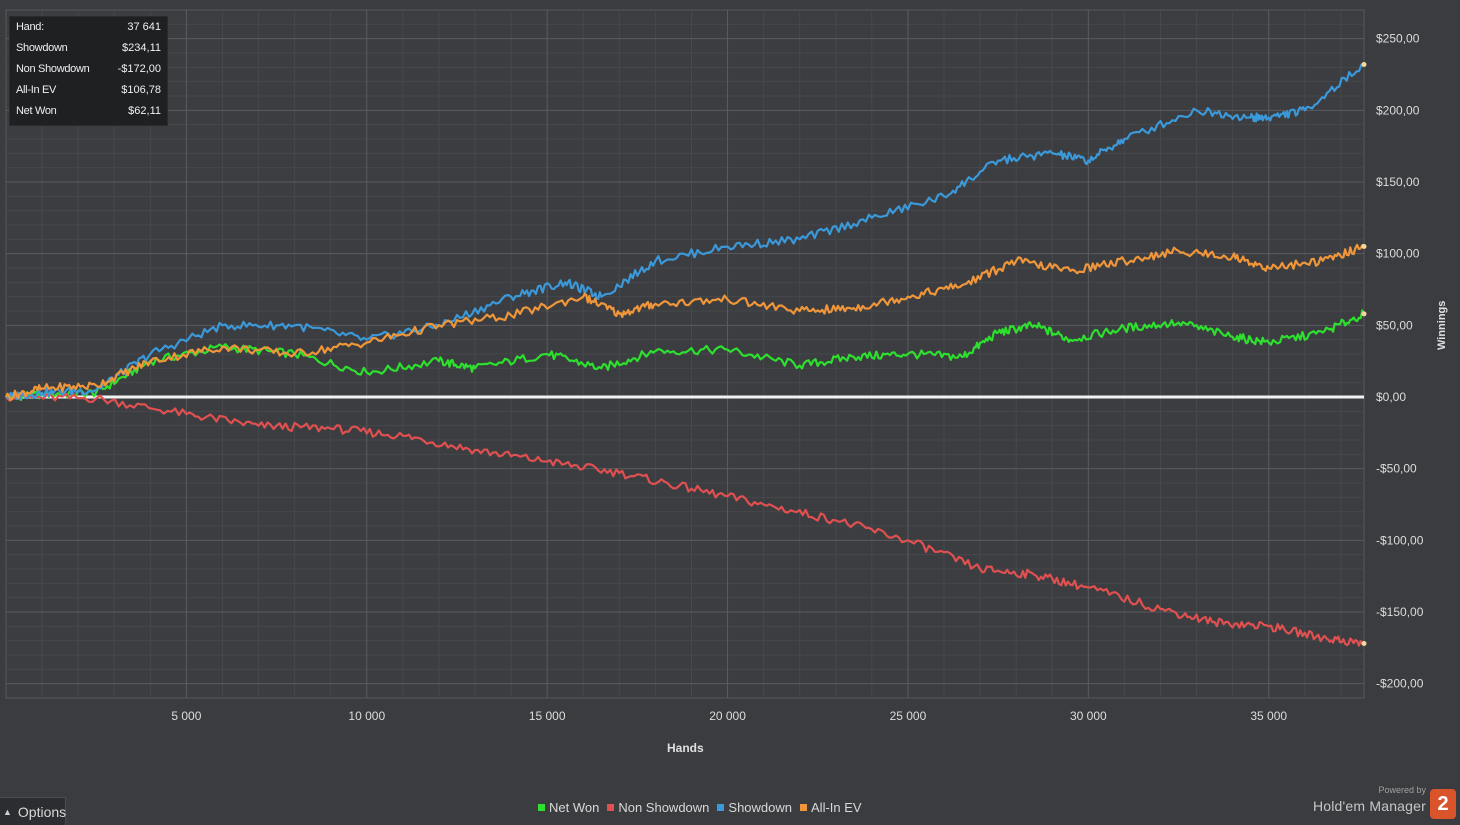 Image resolution: width=1460 pixels, height=825 pixels. What do you see at coordinates (908, 716) in the screenshot?
I see `x-tick-label: 25 000` at bounding box center [908, 716].